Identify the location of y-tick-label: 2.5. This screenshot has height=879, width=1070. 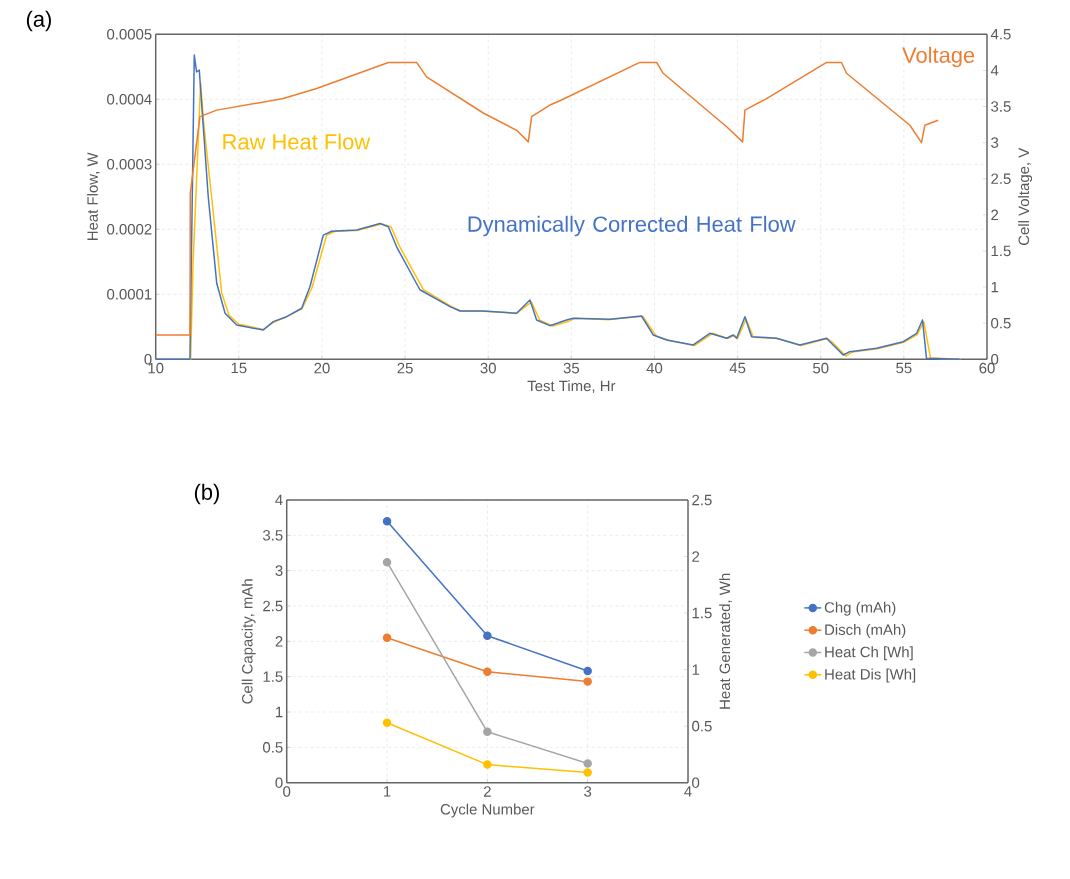
(273, 606).